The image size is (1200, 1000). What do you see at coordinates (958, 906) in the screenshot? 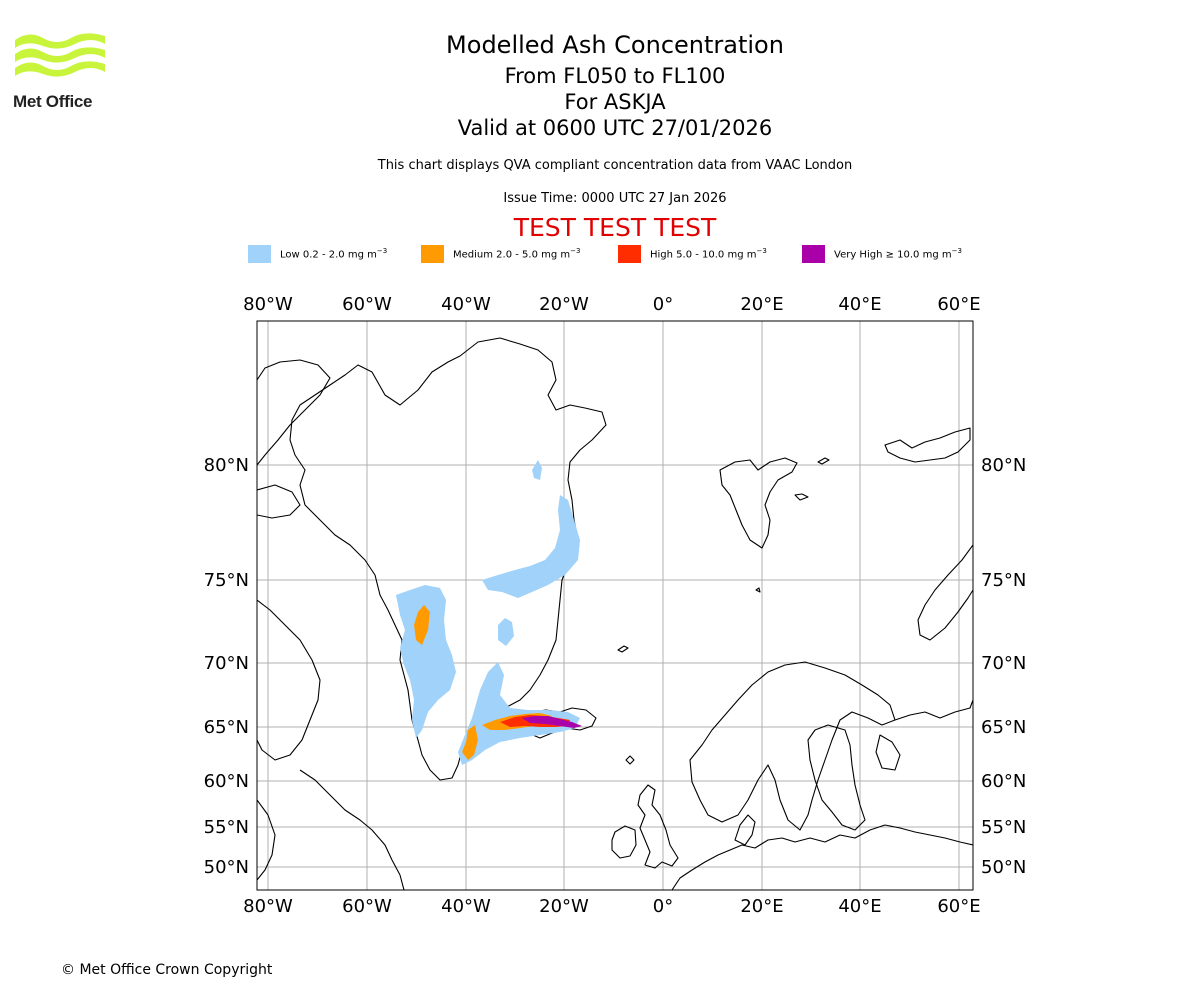
I see `lon-label-bottom: 60°E` at bounding box center [958, 906].